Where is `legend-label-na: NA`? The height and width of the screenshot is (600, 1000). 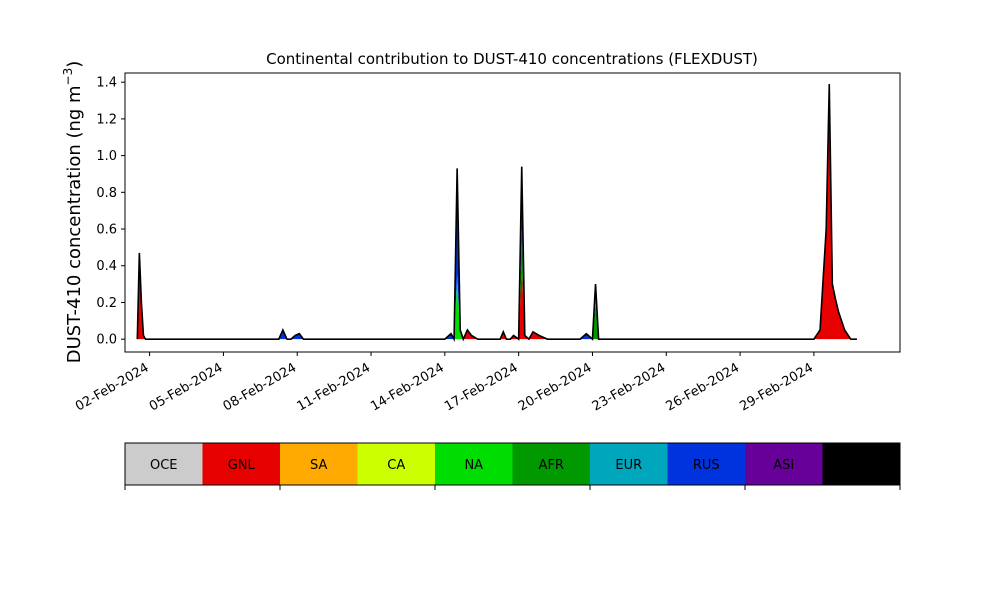
legend-label-na: NA is located at coordinates (473, 465).